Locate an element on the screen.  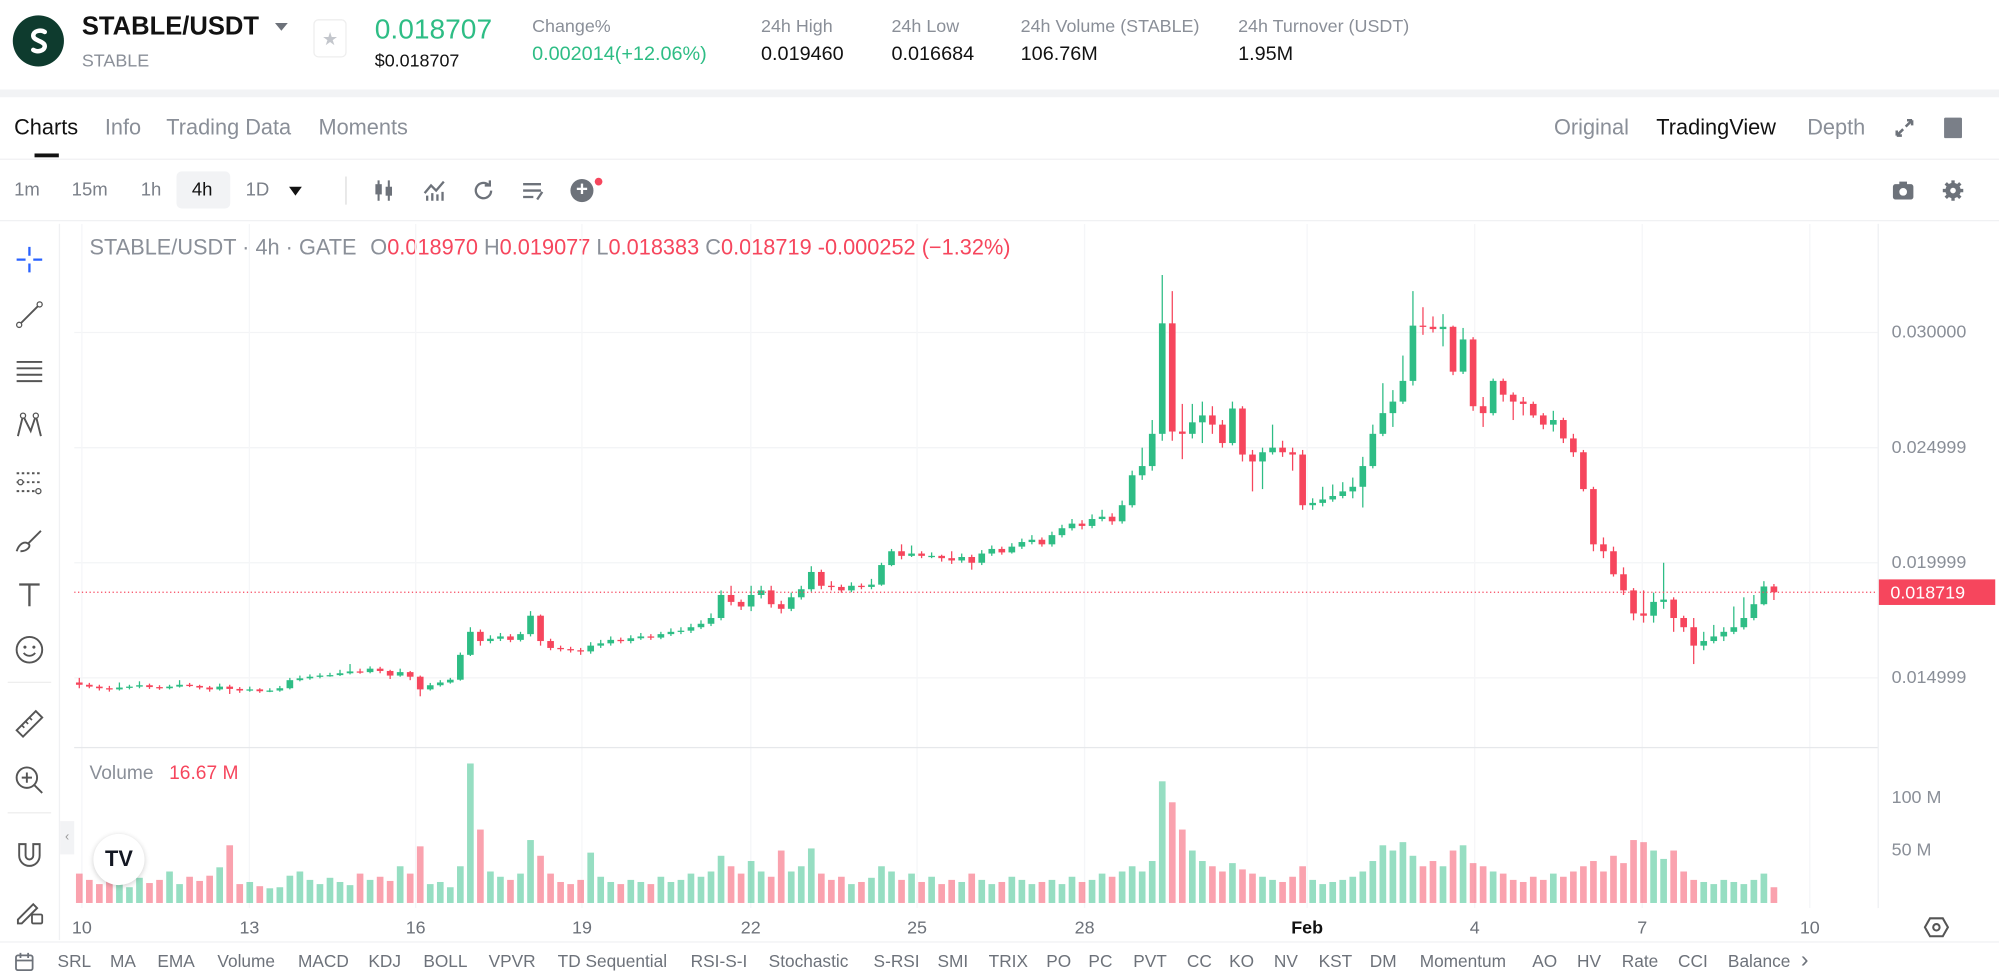
indicator-vpvr: VPVR is located at coordinates (512, 961).